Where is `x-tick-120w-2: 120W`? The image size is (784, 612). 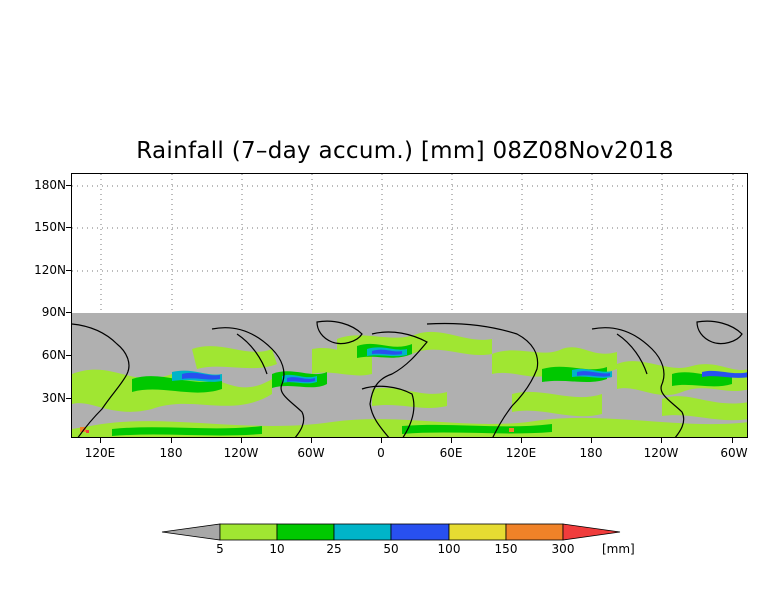
x-tick-120w-2: 120W is located at coordinates (661, 453).